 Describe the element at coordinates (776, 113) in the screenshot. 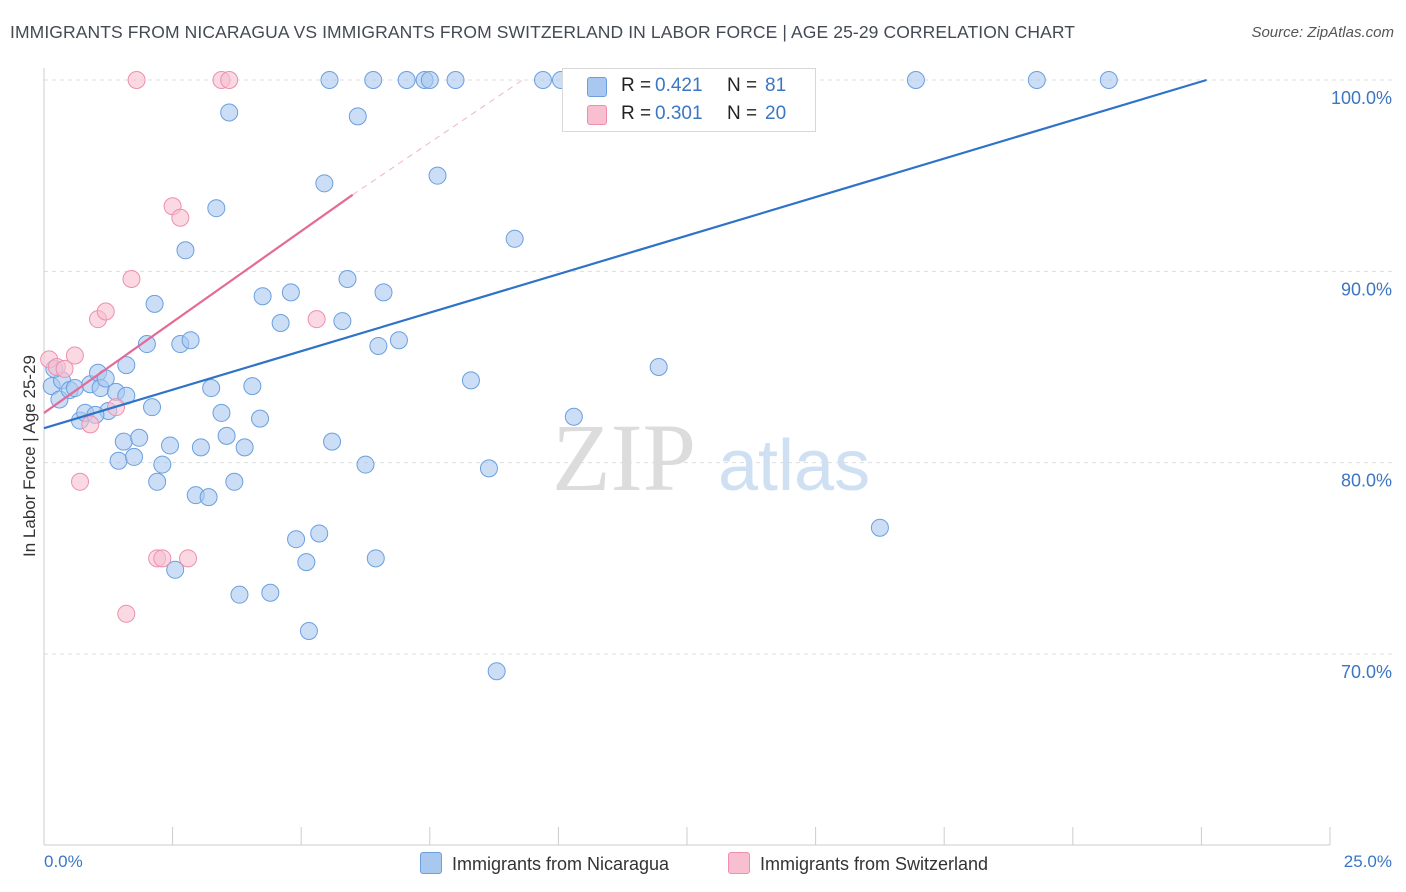

I see `legend-n-value: 20` at that location.